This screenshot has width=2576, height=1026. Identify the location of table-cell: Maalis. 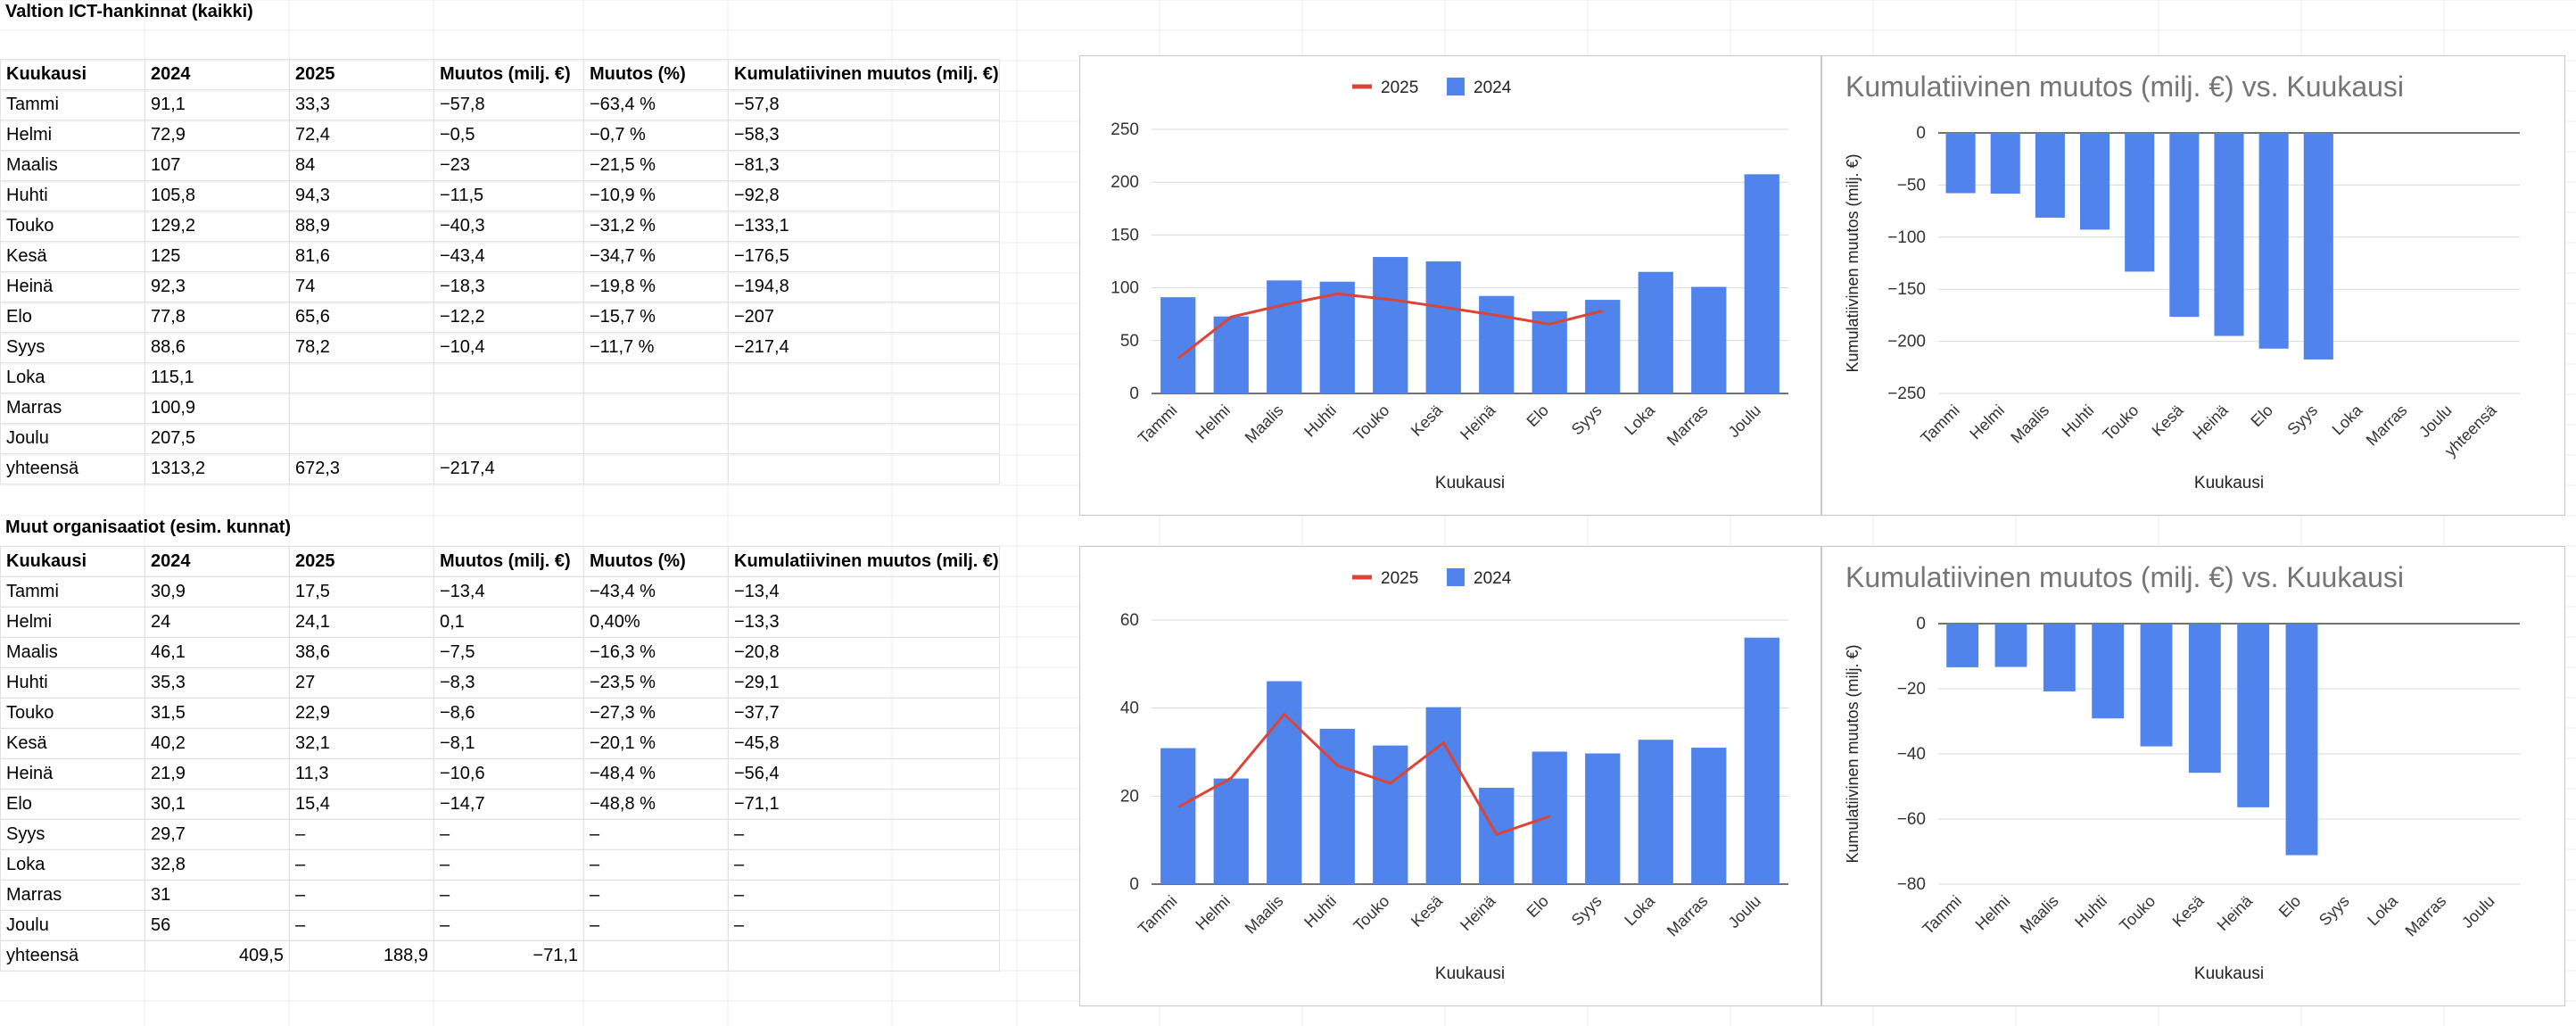
(73, 166).